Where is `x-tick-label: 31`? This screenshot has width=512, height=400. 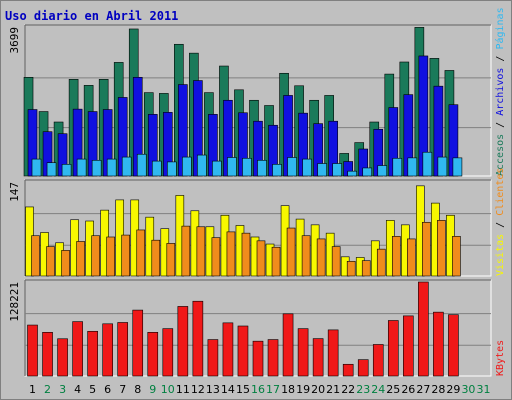
x-tick-label: 31 is located at coordinates (483, 389).